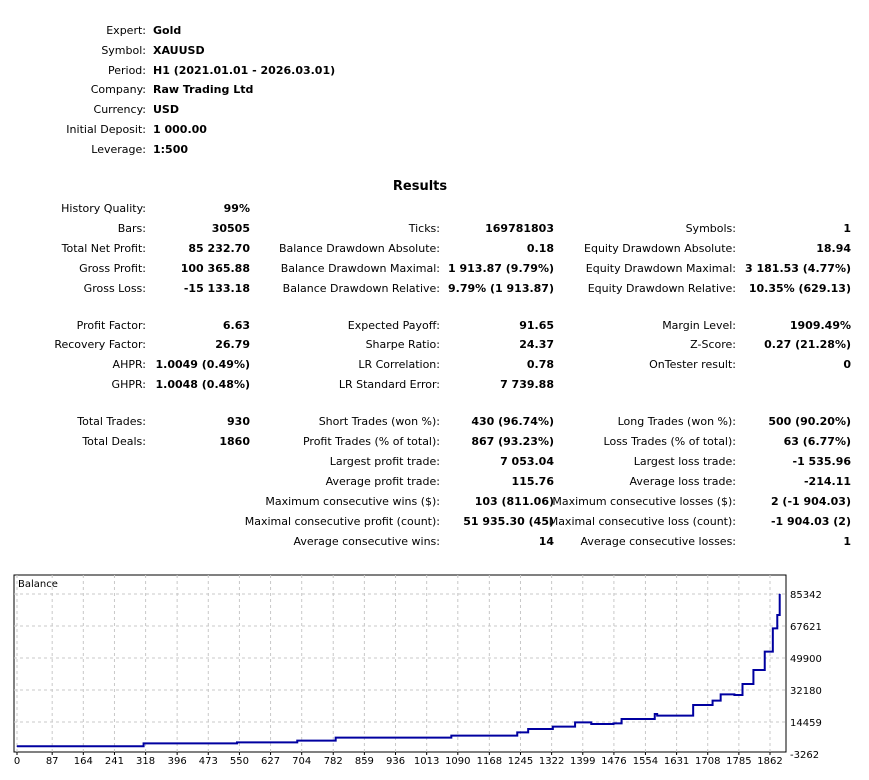 The width and height of the screenshot is (869, 780). I want to click on x-tick-label: 318, so click(145, 761).